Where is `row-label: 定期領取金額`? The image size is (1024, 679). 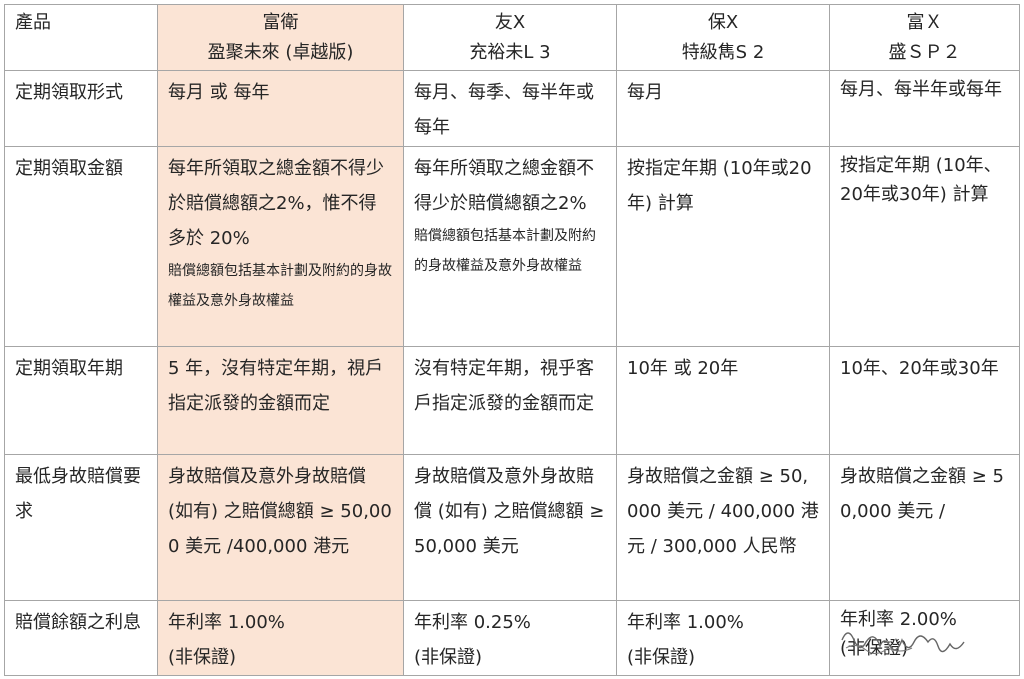 row-label: 定期領取金額 is located at coordinates (81, 246).